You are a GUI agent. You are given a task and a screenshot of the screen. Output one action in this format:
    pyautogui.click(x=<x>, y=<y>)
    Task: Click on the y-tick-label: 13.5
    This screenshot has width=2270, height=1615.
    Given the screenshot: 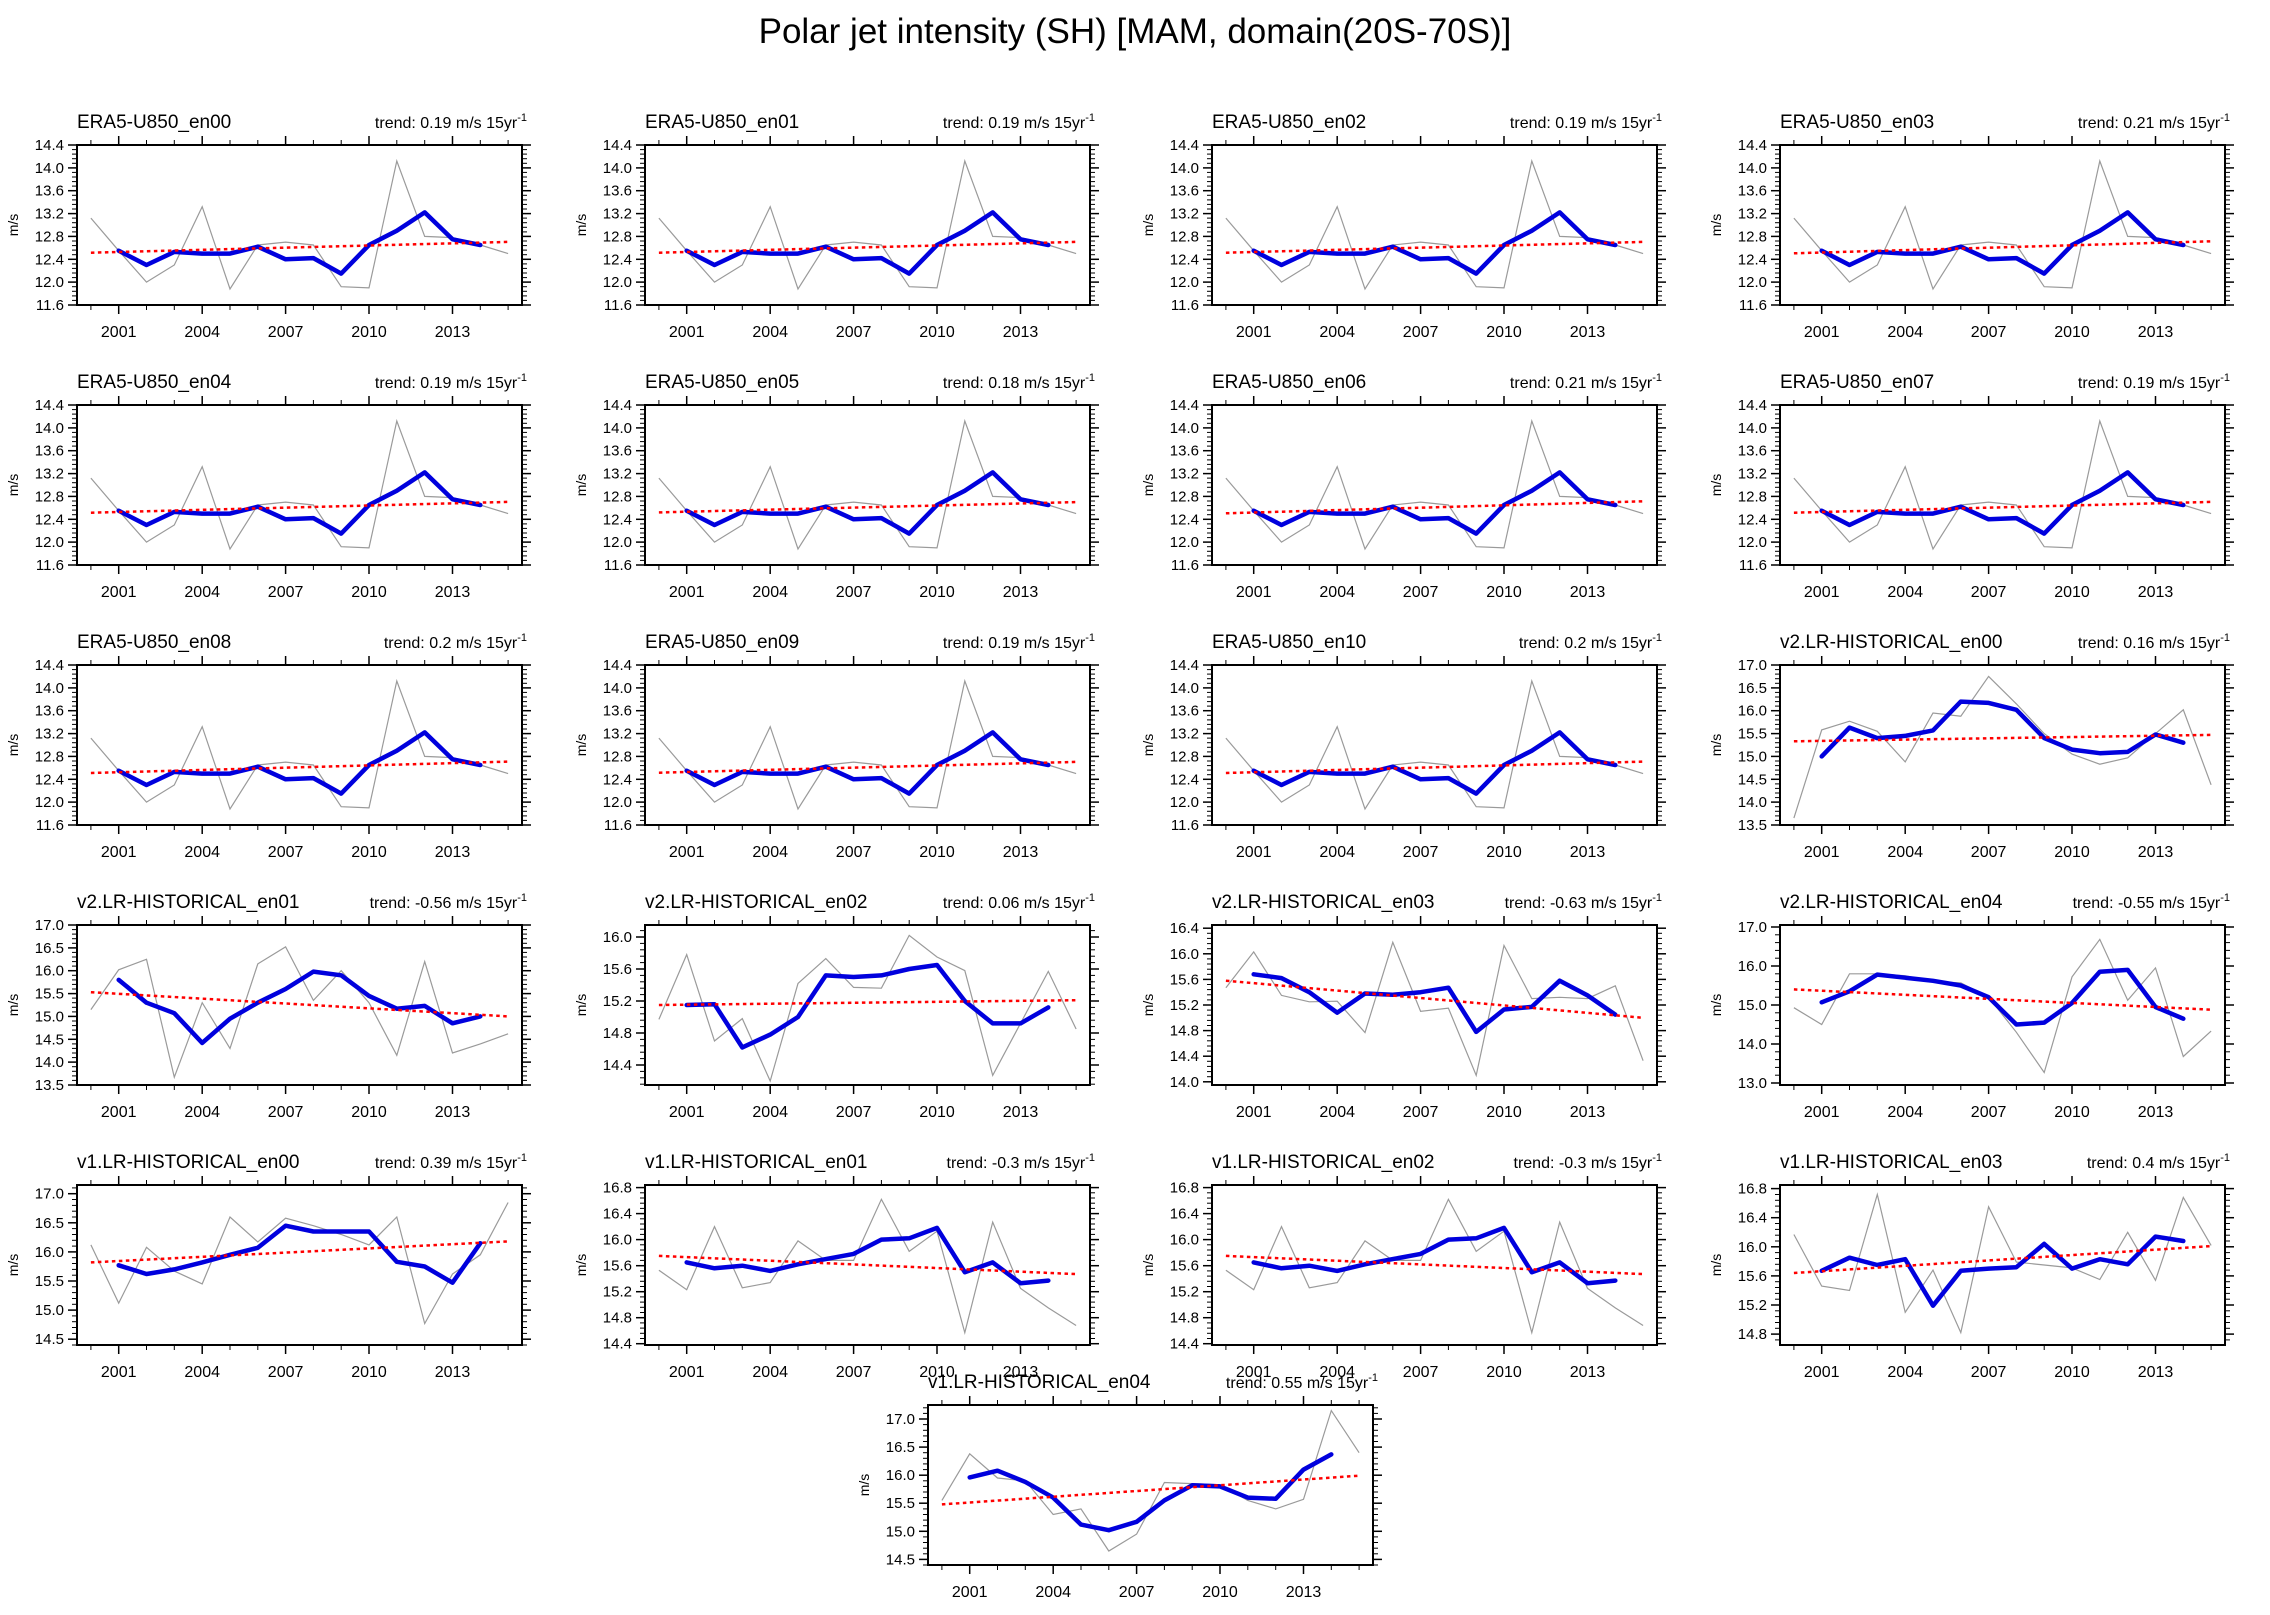 What is the action you would take?
    pyautogui.click(x=49, y=1085)
    